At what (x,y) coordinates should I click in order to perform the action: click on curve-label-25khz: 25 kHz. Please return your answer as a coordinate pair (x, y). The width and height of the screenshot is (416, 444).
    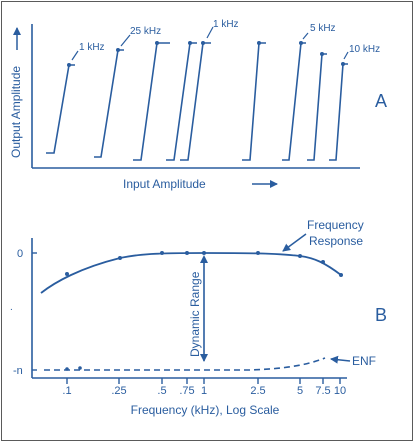
    Looking at the image, I should click on (145, 31).